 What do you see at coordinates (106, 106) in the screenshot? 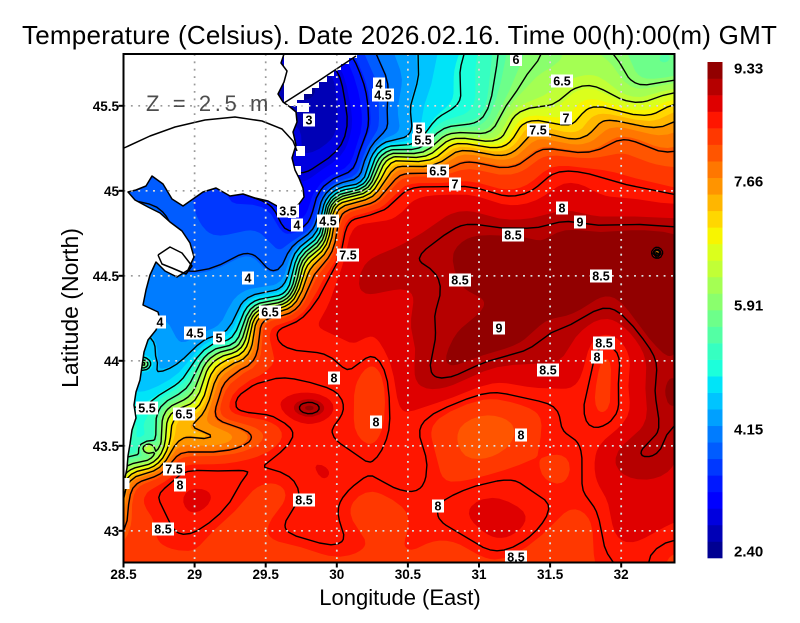
I see `svg-text: 45.5` at bounding box center [106, 106].